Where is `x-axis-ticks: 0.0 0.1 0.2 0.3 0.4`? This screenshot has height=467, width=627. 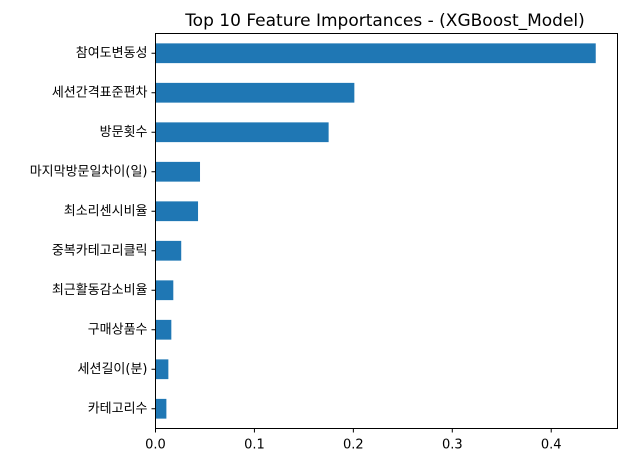
x-axis-ticks: 0.0 0.1 0.2 0.3 0.4 is located at coordinates (353, 440).